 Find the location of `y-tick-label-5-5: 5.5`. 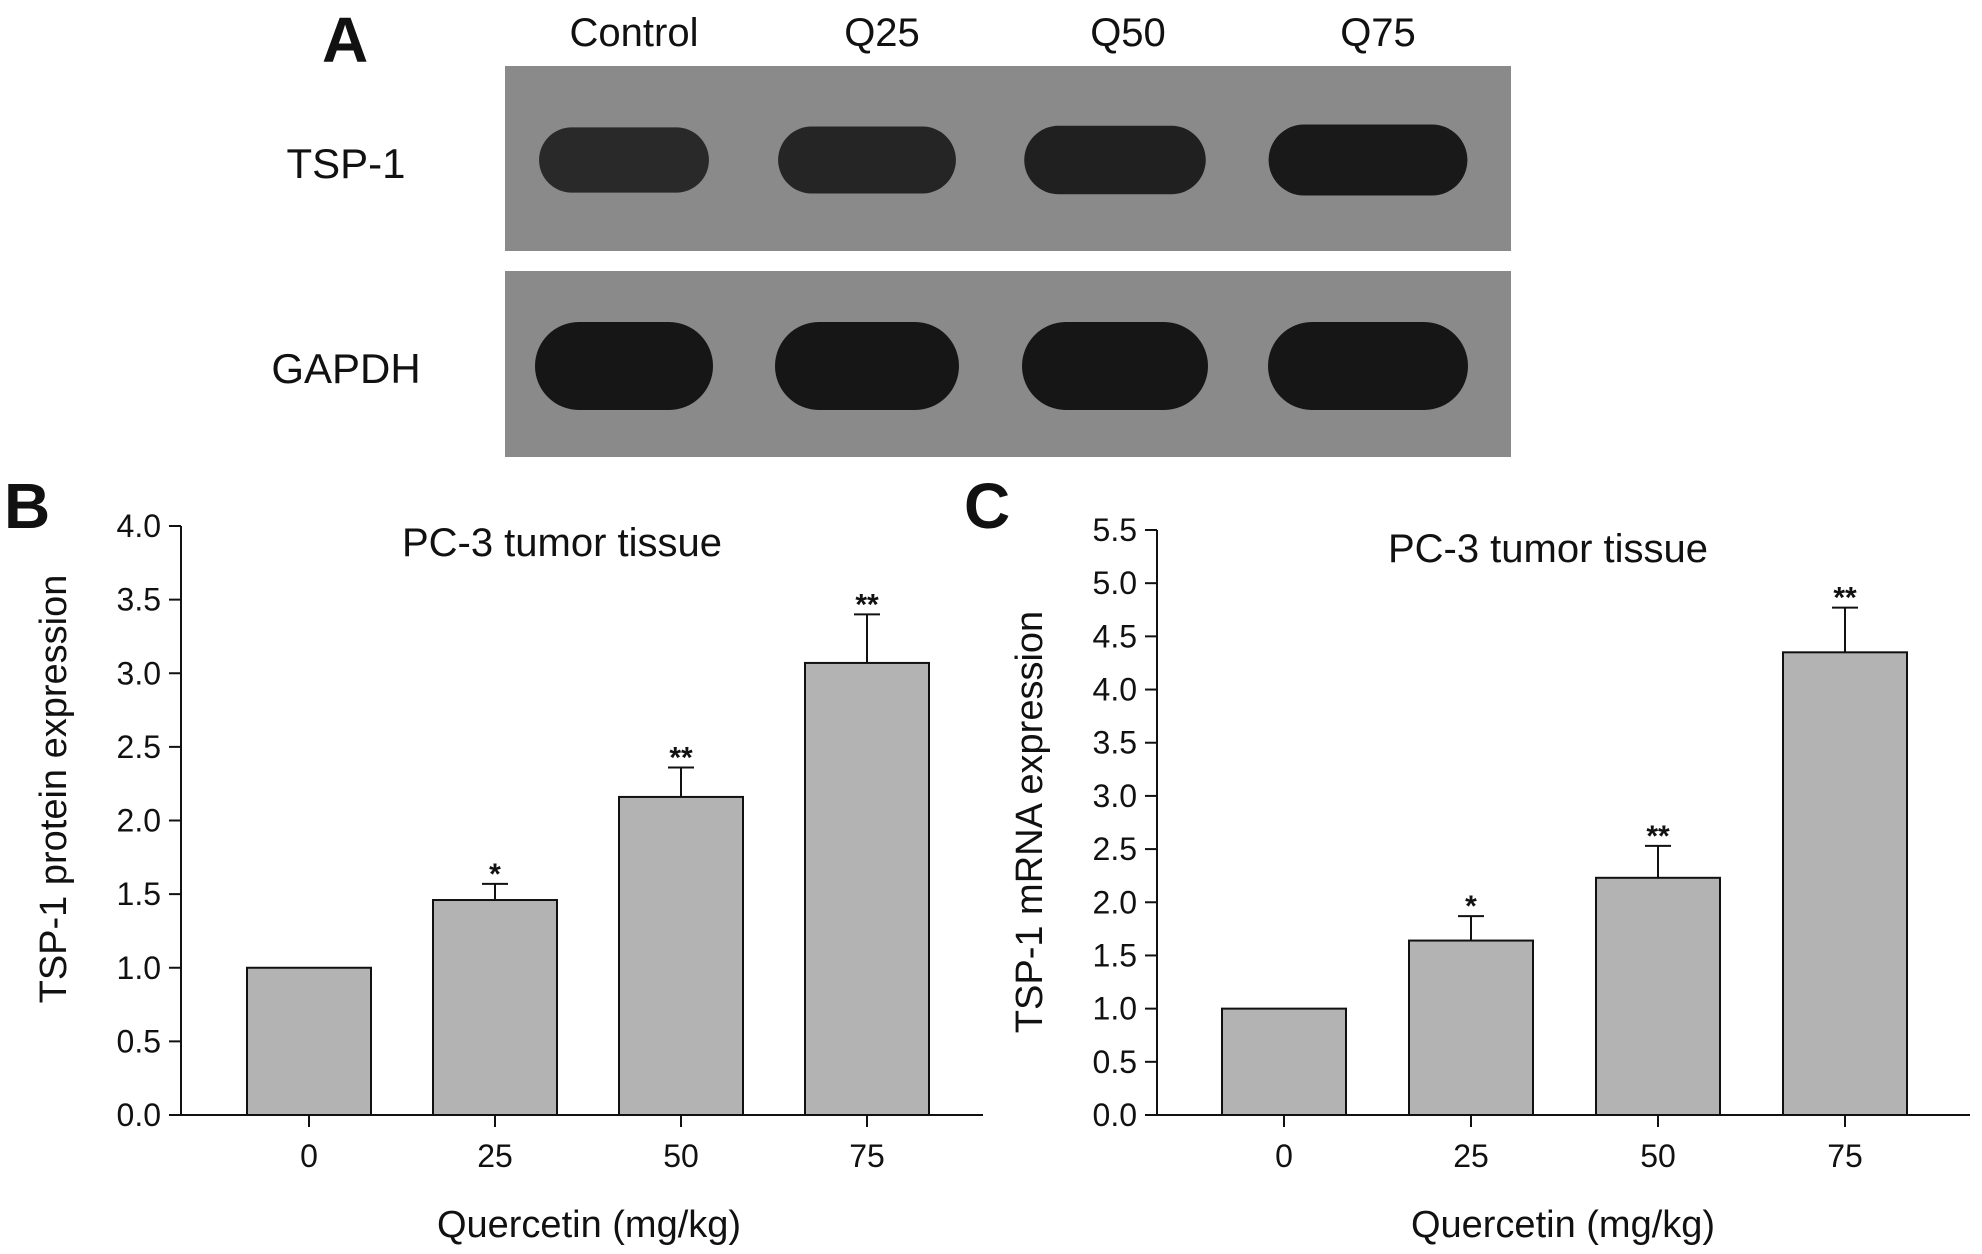

y-tick-label-5-5: 5.5 is located at coordinates (1115, 530).